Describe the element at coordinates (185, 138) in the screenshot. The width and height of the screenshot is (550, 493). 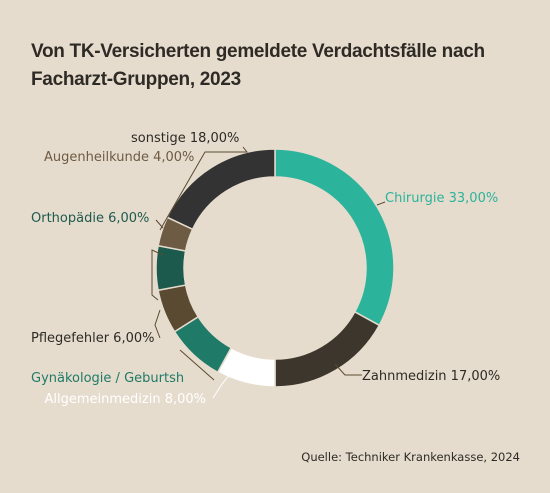
I see `data-label: sonstige 18,00%` at that location.